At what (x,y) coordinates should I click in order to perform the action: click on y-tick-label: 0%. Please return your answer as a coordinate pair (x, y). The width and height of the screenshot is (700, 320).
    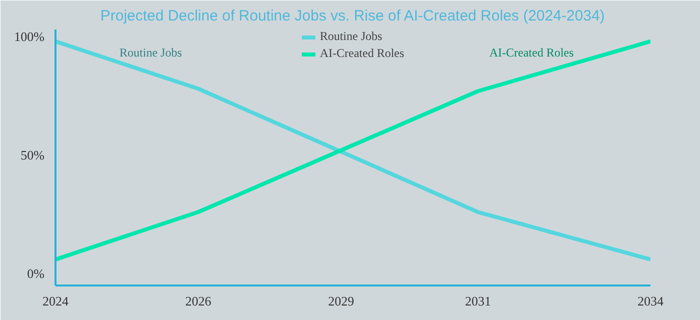
    Looking at the image, I should click on (36, 274).